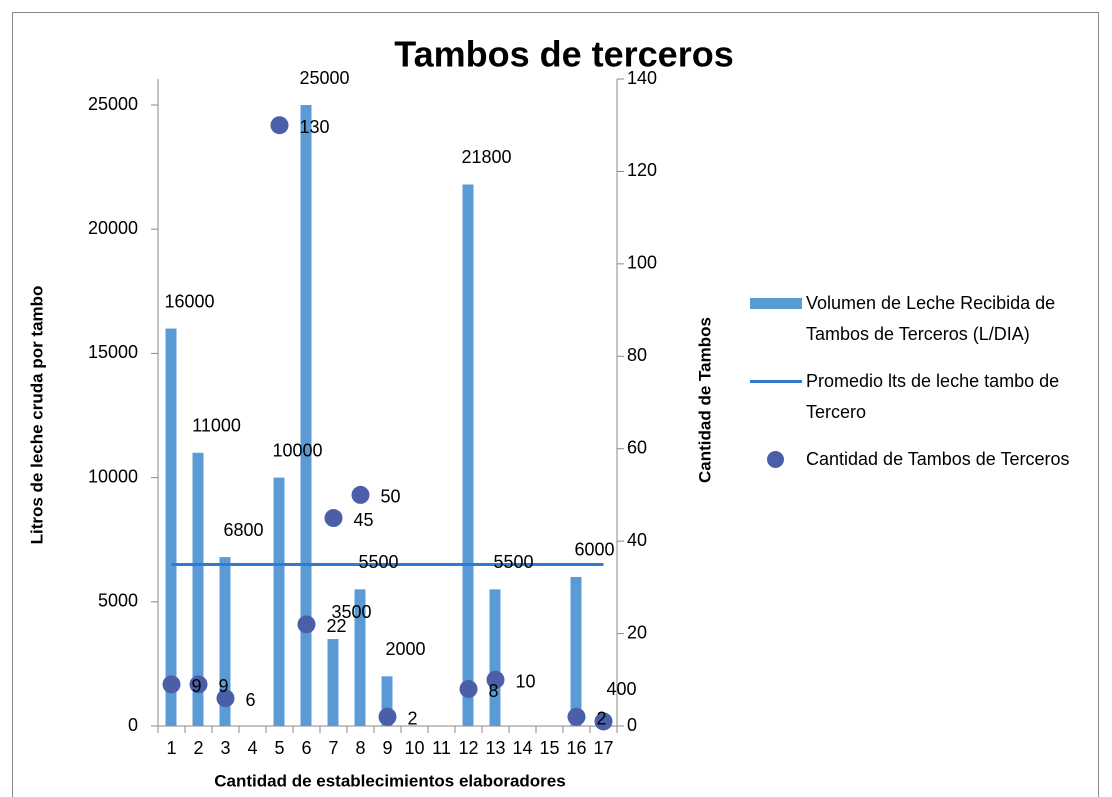 The height and width of the screenshot is (797, 1112). Describe the element at coordinates (441, 748) in the screenshot. I see `x-tick-label: 11` at that location.